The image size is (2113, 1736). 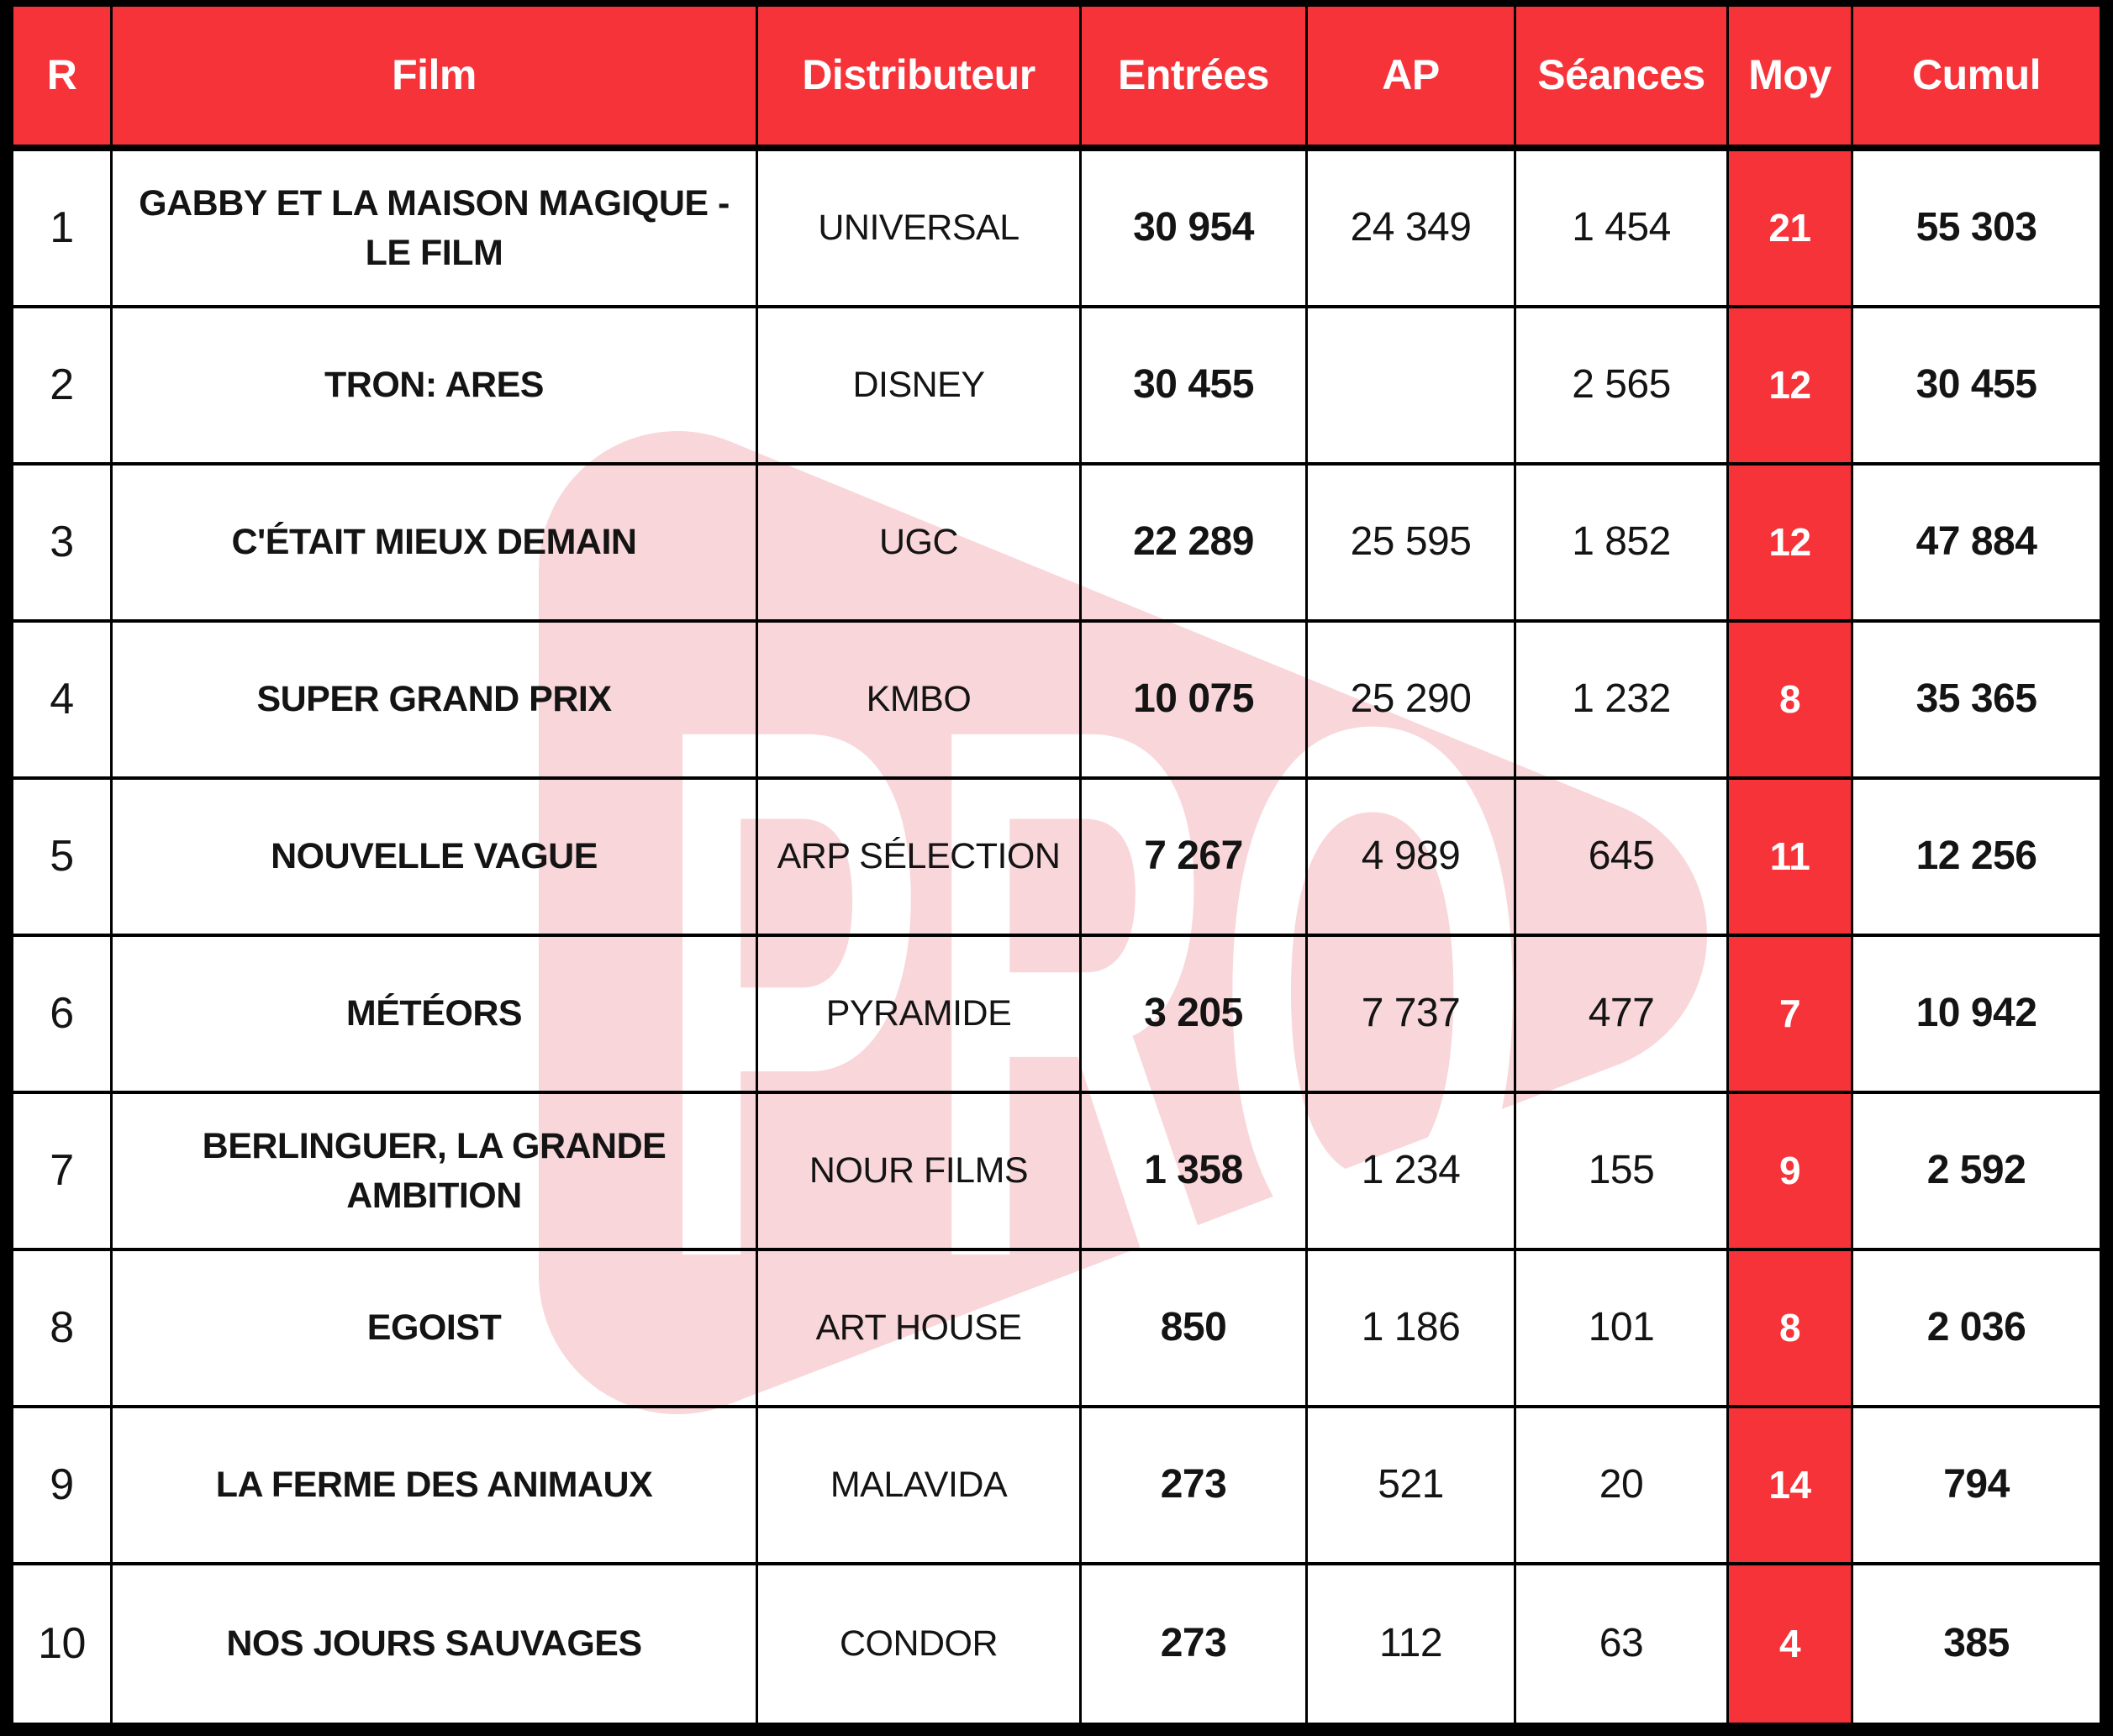 What do you see at coordinates (1622, 385) in the screenshot?
I see `seances-cell: 2 565` at bounding box center [1622, 385].